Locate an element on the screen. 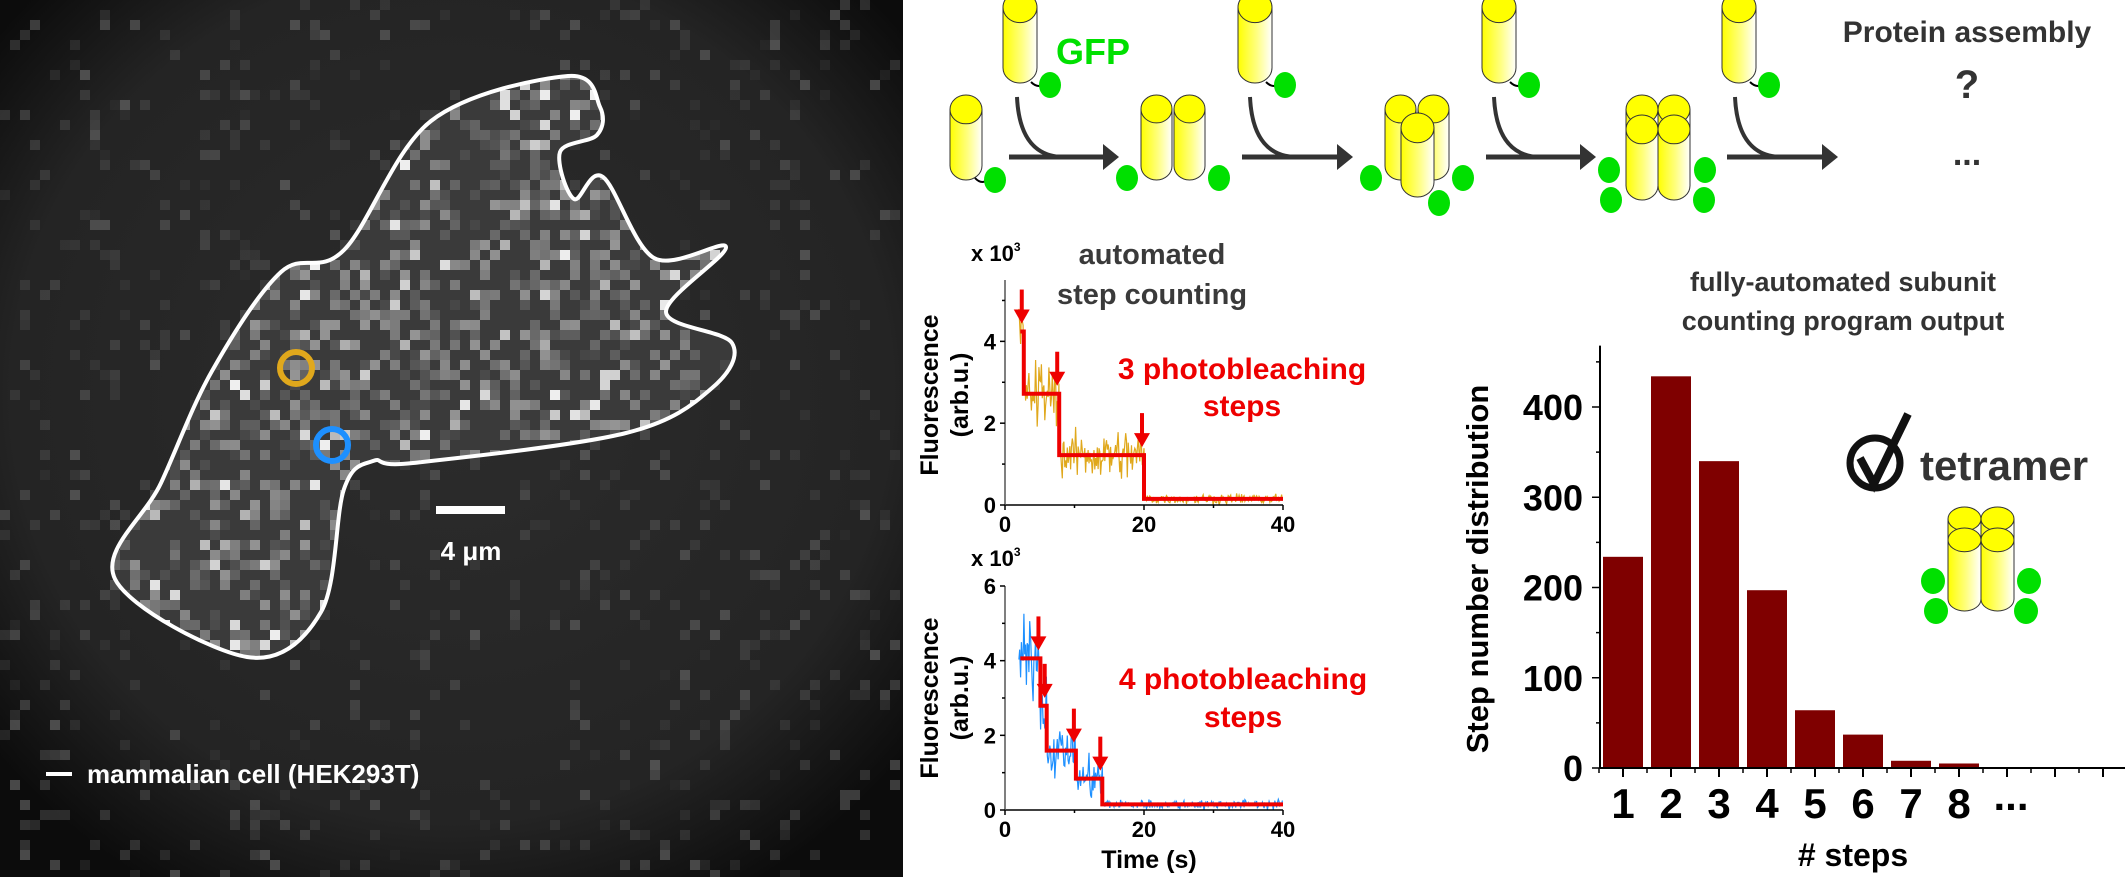 The height and width of the screenshot is (877, 2126). traces-title-line2: step counting is located at coordinates (1152, 295).